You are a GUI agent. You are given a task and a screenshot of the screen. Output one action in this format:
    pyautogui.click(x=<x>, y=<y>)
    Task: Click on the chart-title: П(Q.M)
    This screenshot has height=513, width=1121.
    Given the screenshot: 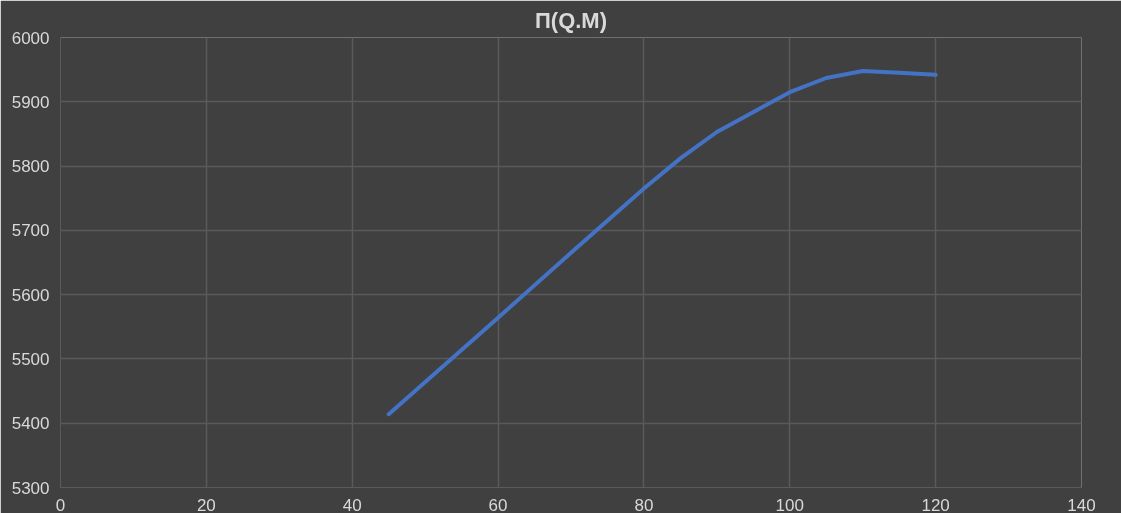 What is the action you would take?
    pyautogui.click(x=571, y=20)
    